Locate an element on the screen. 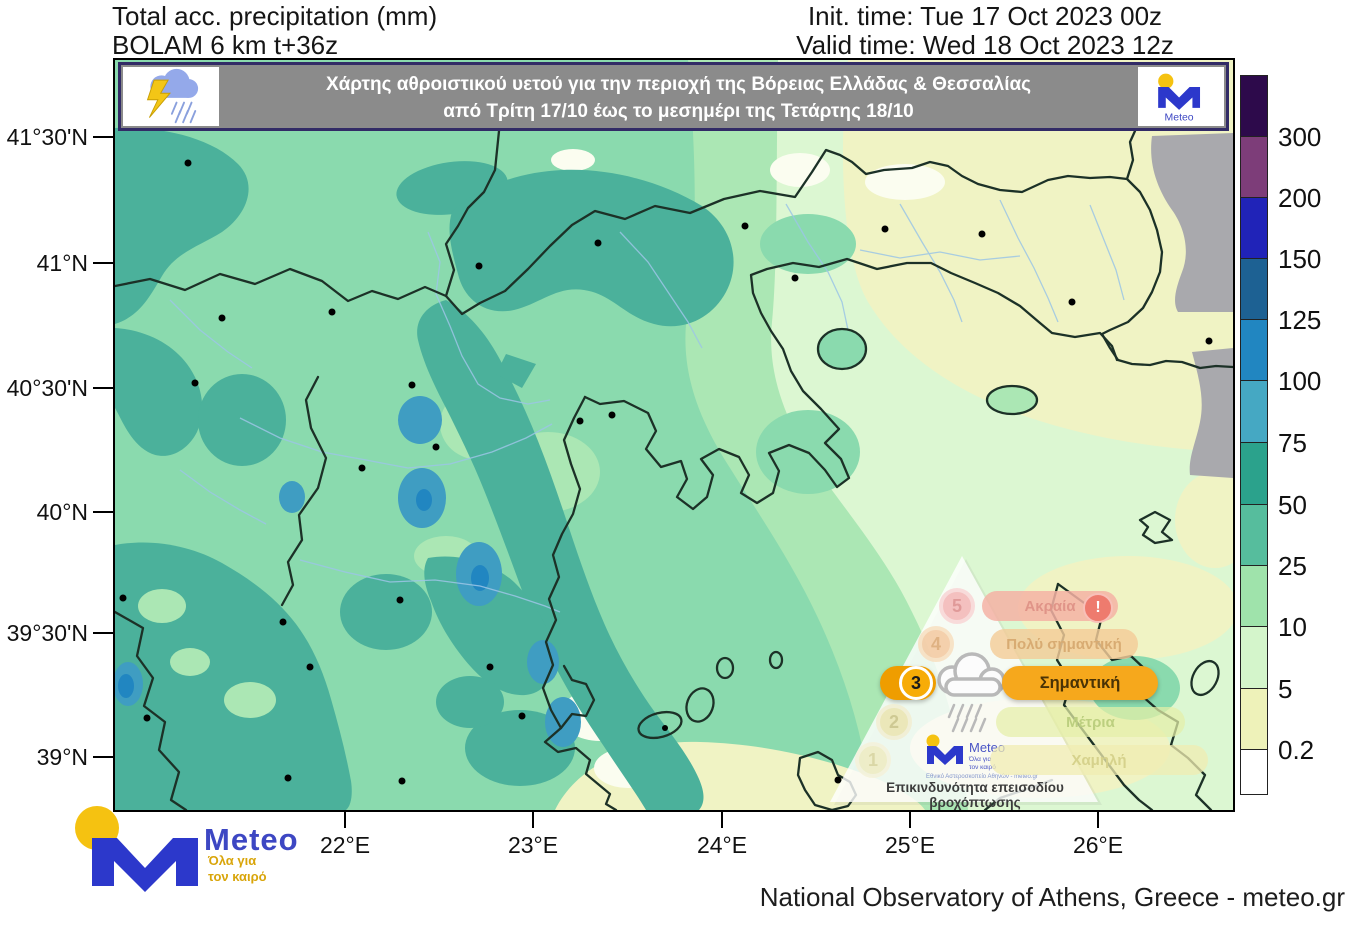 This screenshot has width=1360, height=925. colorbar-label: 50 is located at coordinates (1292, 505).